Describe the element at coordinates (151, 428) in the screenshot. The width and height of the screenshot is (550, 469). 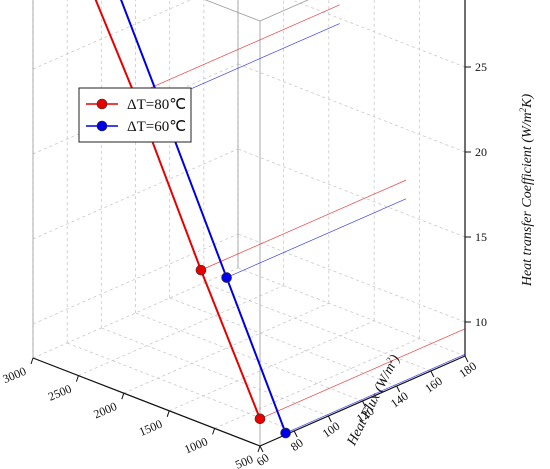
I see `x-tick-label-2: 1500` at that location.